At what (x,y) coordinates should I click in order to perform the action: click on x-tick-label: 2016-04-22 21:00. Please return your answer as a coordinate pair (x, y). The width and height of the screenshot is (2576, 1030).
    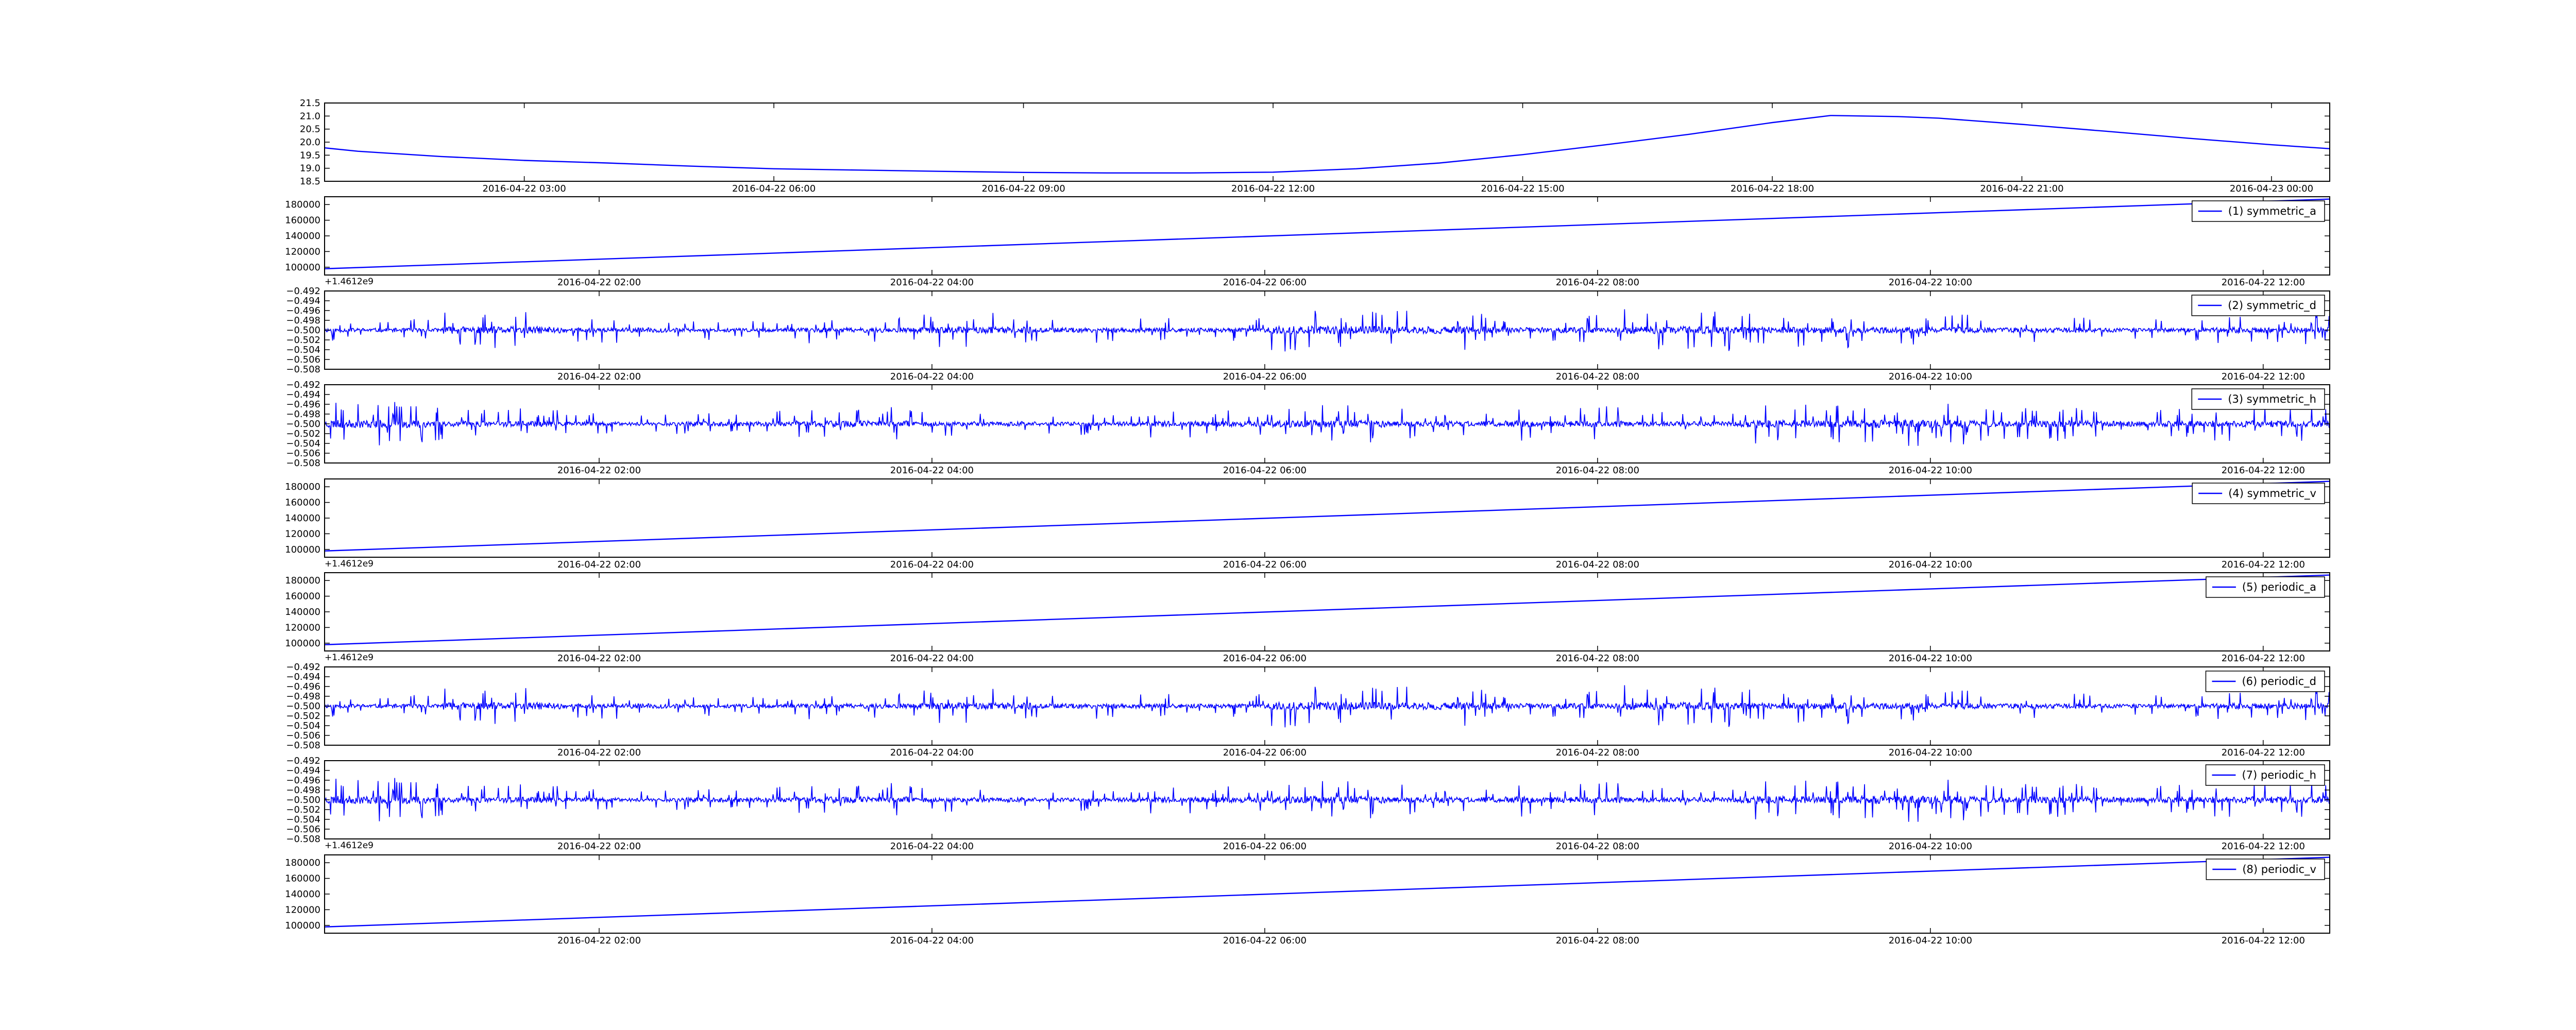
    Looking at the image, I should click on (2021, 189).